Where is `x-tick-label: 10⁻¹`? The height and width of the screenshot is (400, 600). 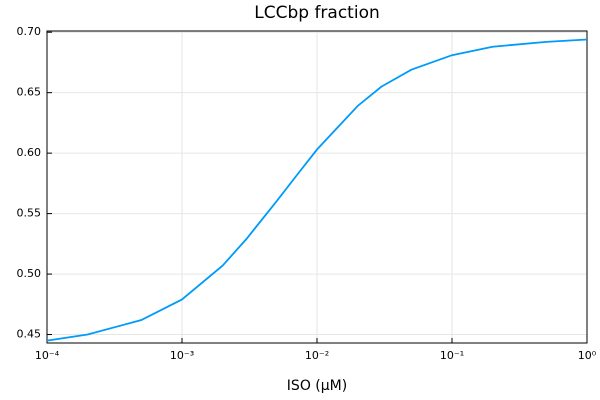 x-tick-label: 10⁻¹ is located at coordinates (452, 355).